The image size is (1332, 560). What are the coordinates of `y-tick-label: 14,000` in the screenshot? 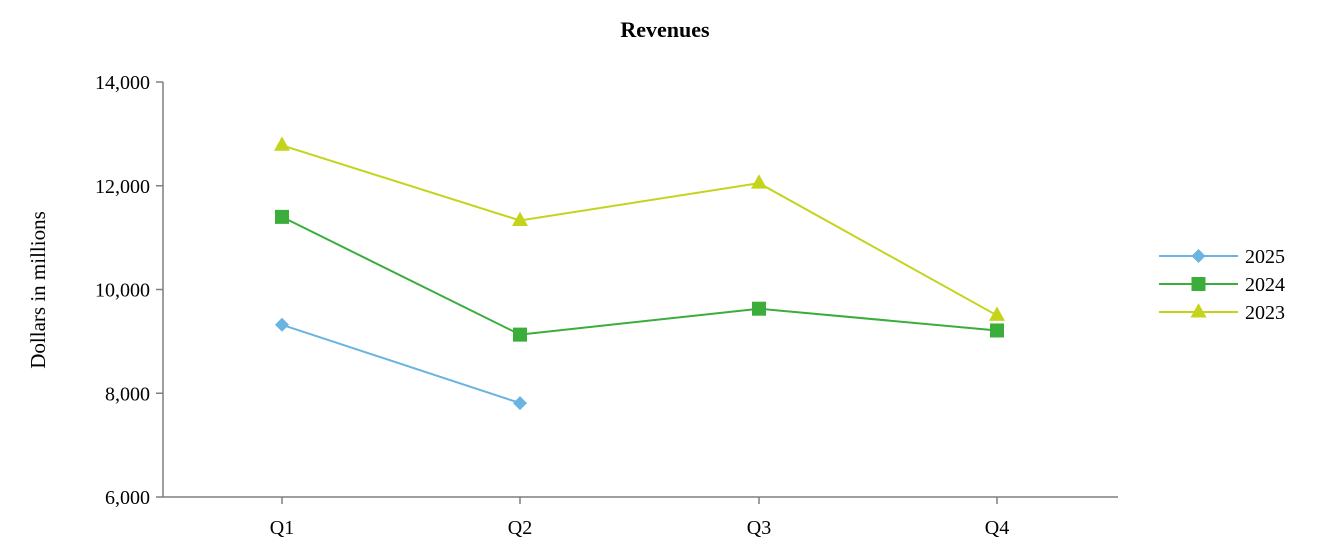 It's located at (122, 83).